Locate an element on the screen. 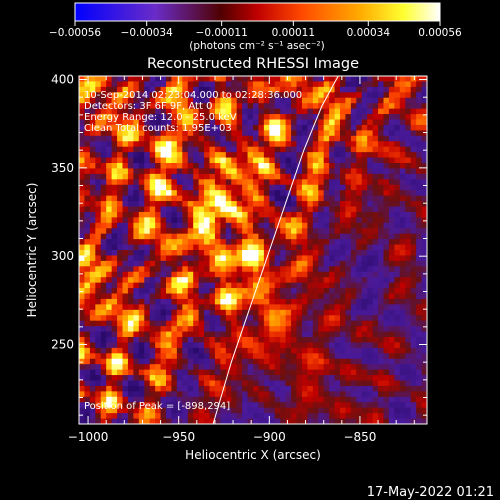 Image resolution: width=500 pixels, height=500 pixels. annotation-line: 10-Sep-2014 02:23:04.000 to 02:28:36.000 is located at coordinates (193, 95).